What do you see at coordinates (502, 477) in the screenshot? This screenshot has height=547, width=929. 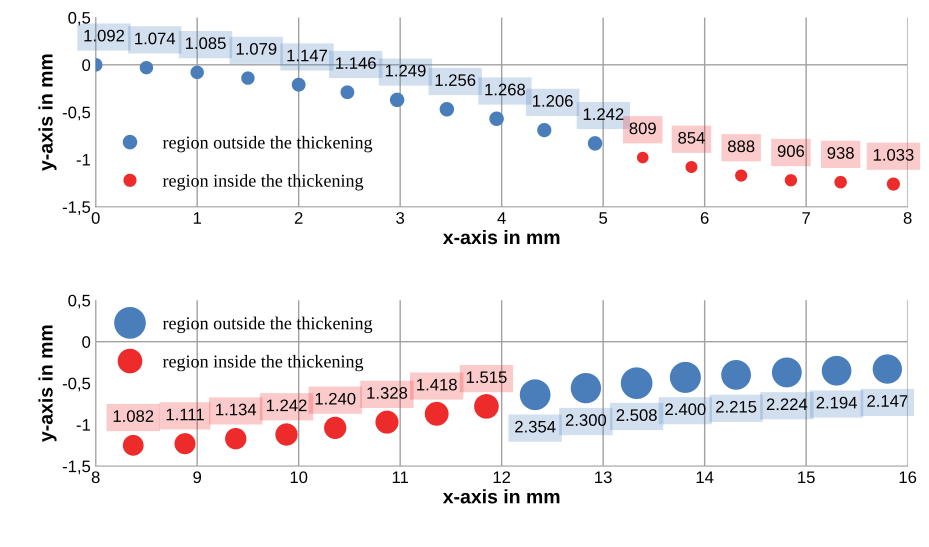 I see `x-tick-label: 12` at bounding box center [502, 477].